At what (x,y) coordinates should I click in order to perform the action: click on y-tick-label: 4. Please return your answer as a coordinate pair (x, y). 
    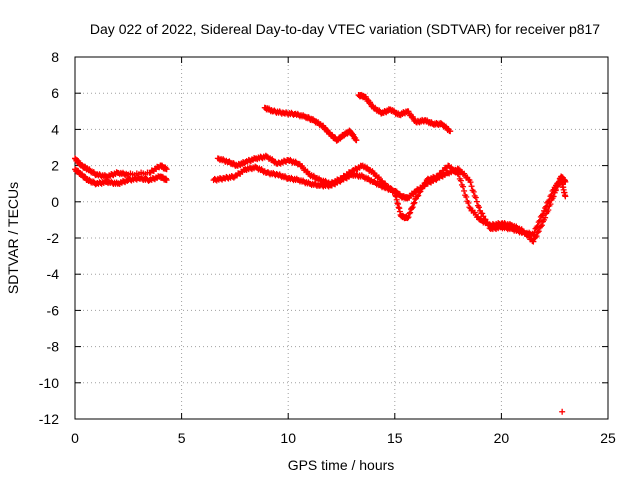
    Looking at the image, I should click on (55, 129).